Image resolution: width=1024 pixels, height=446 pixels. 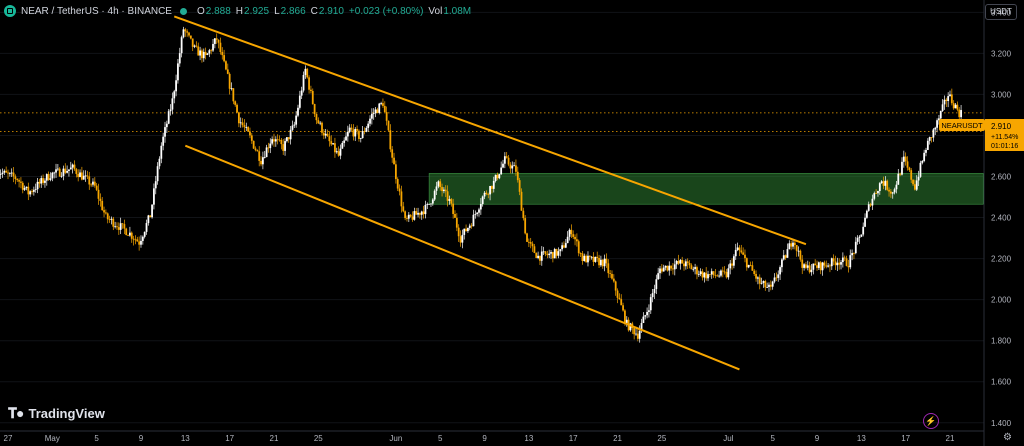 I want to click on x-tick-label: May, so click(x=52, y=438).